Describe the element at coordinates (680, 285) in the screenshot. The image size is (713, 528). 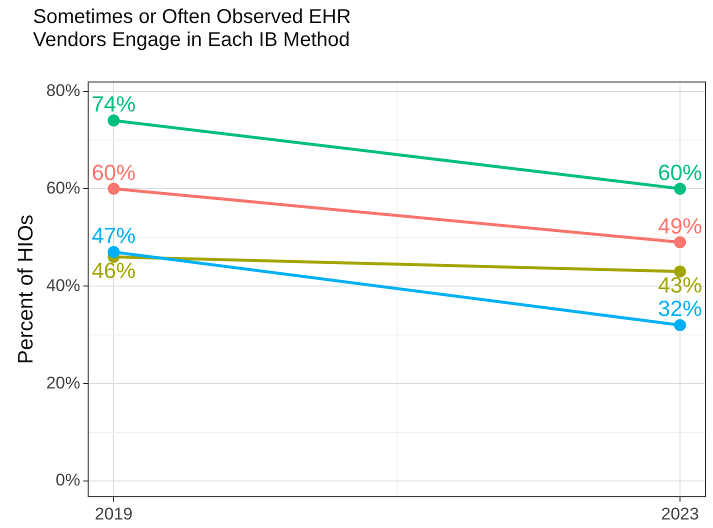
I see `data-label: 43%` at that location.